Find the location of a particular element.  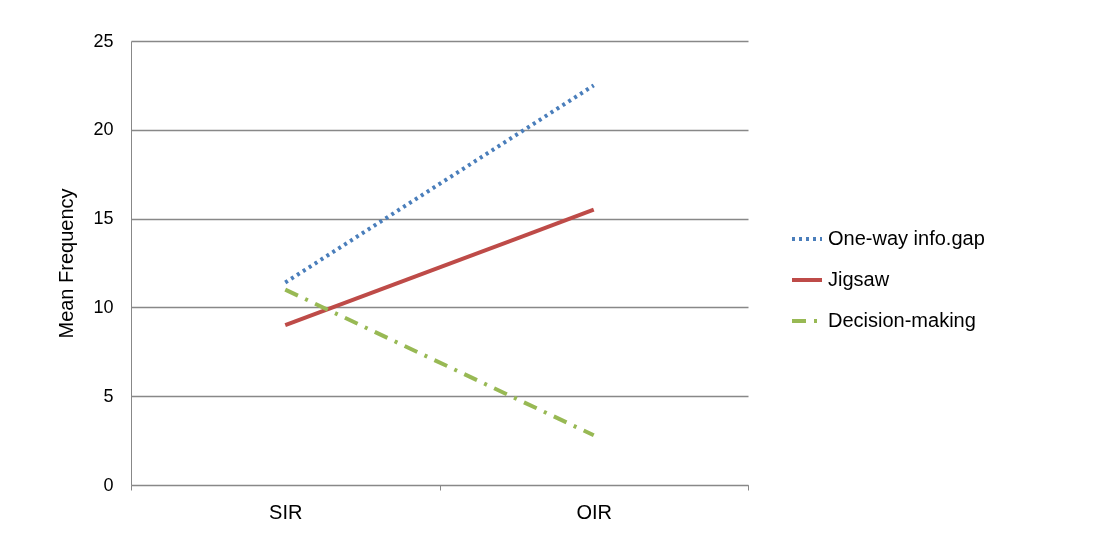

y-tick-label: 0 is located at coordinates (108, 484).